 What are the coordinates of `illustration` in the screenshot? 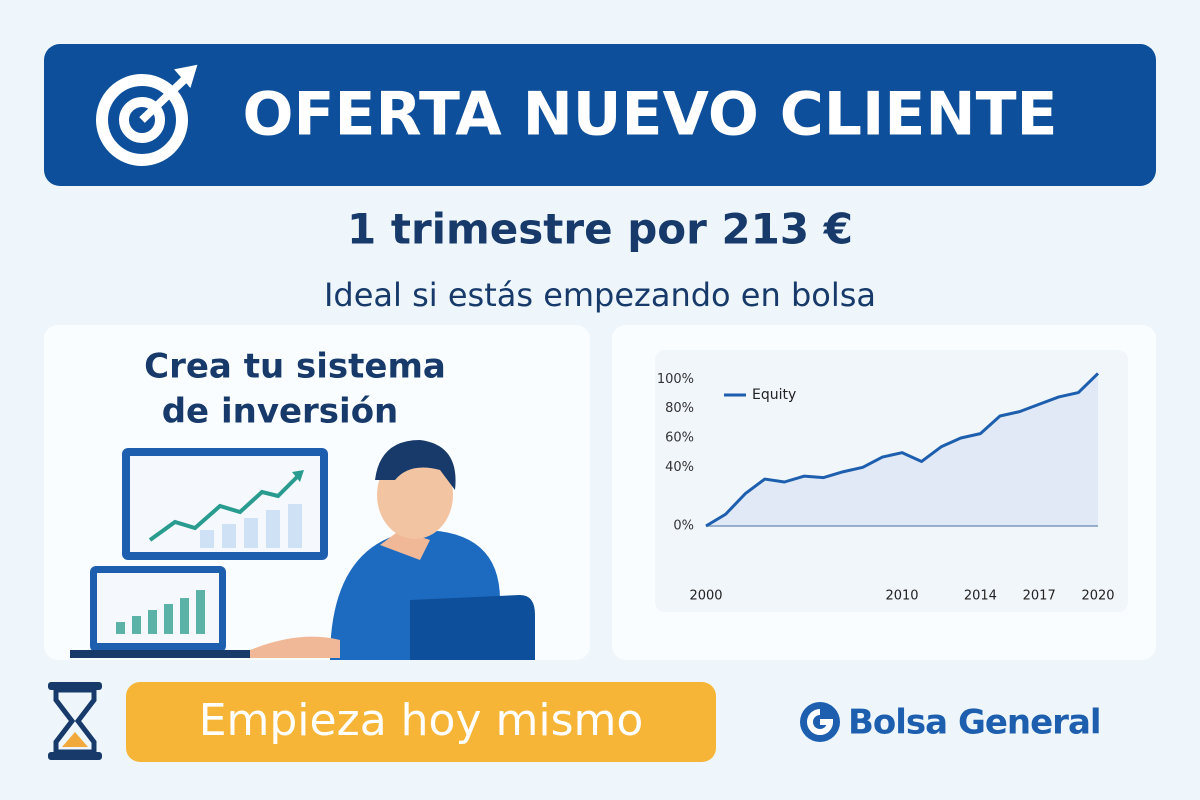 It's located at (302, 550).